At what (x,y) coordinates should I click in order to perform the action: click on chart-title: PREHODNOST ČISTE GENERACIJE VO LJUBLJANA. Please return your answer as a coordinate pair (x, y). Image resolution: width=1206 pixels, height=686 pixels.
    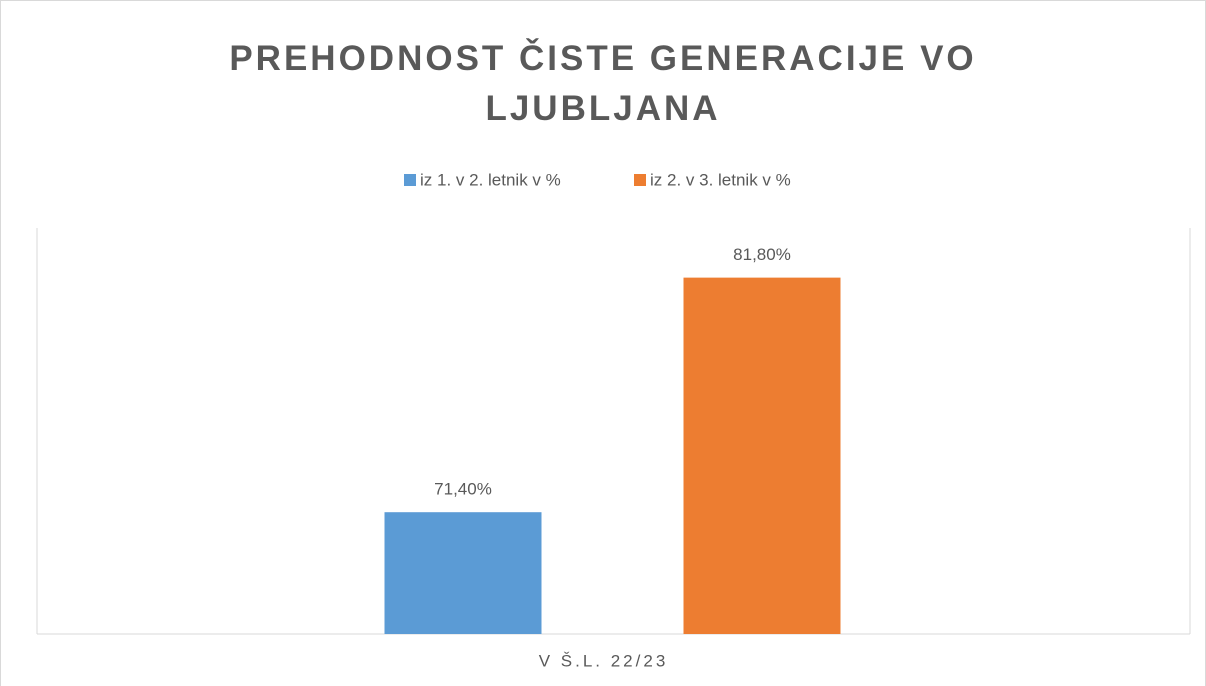
    Looking at the image, I should click on (603, 83).